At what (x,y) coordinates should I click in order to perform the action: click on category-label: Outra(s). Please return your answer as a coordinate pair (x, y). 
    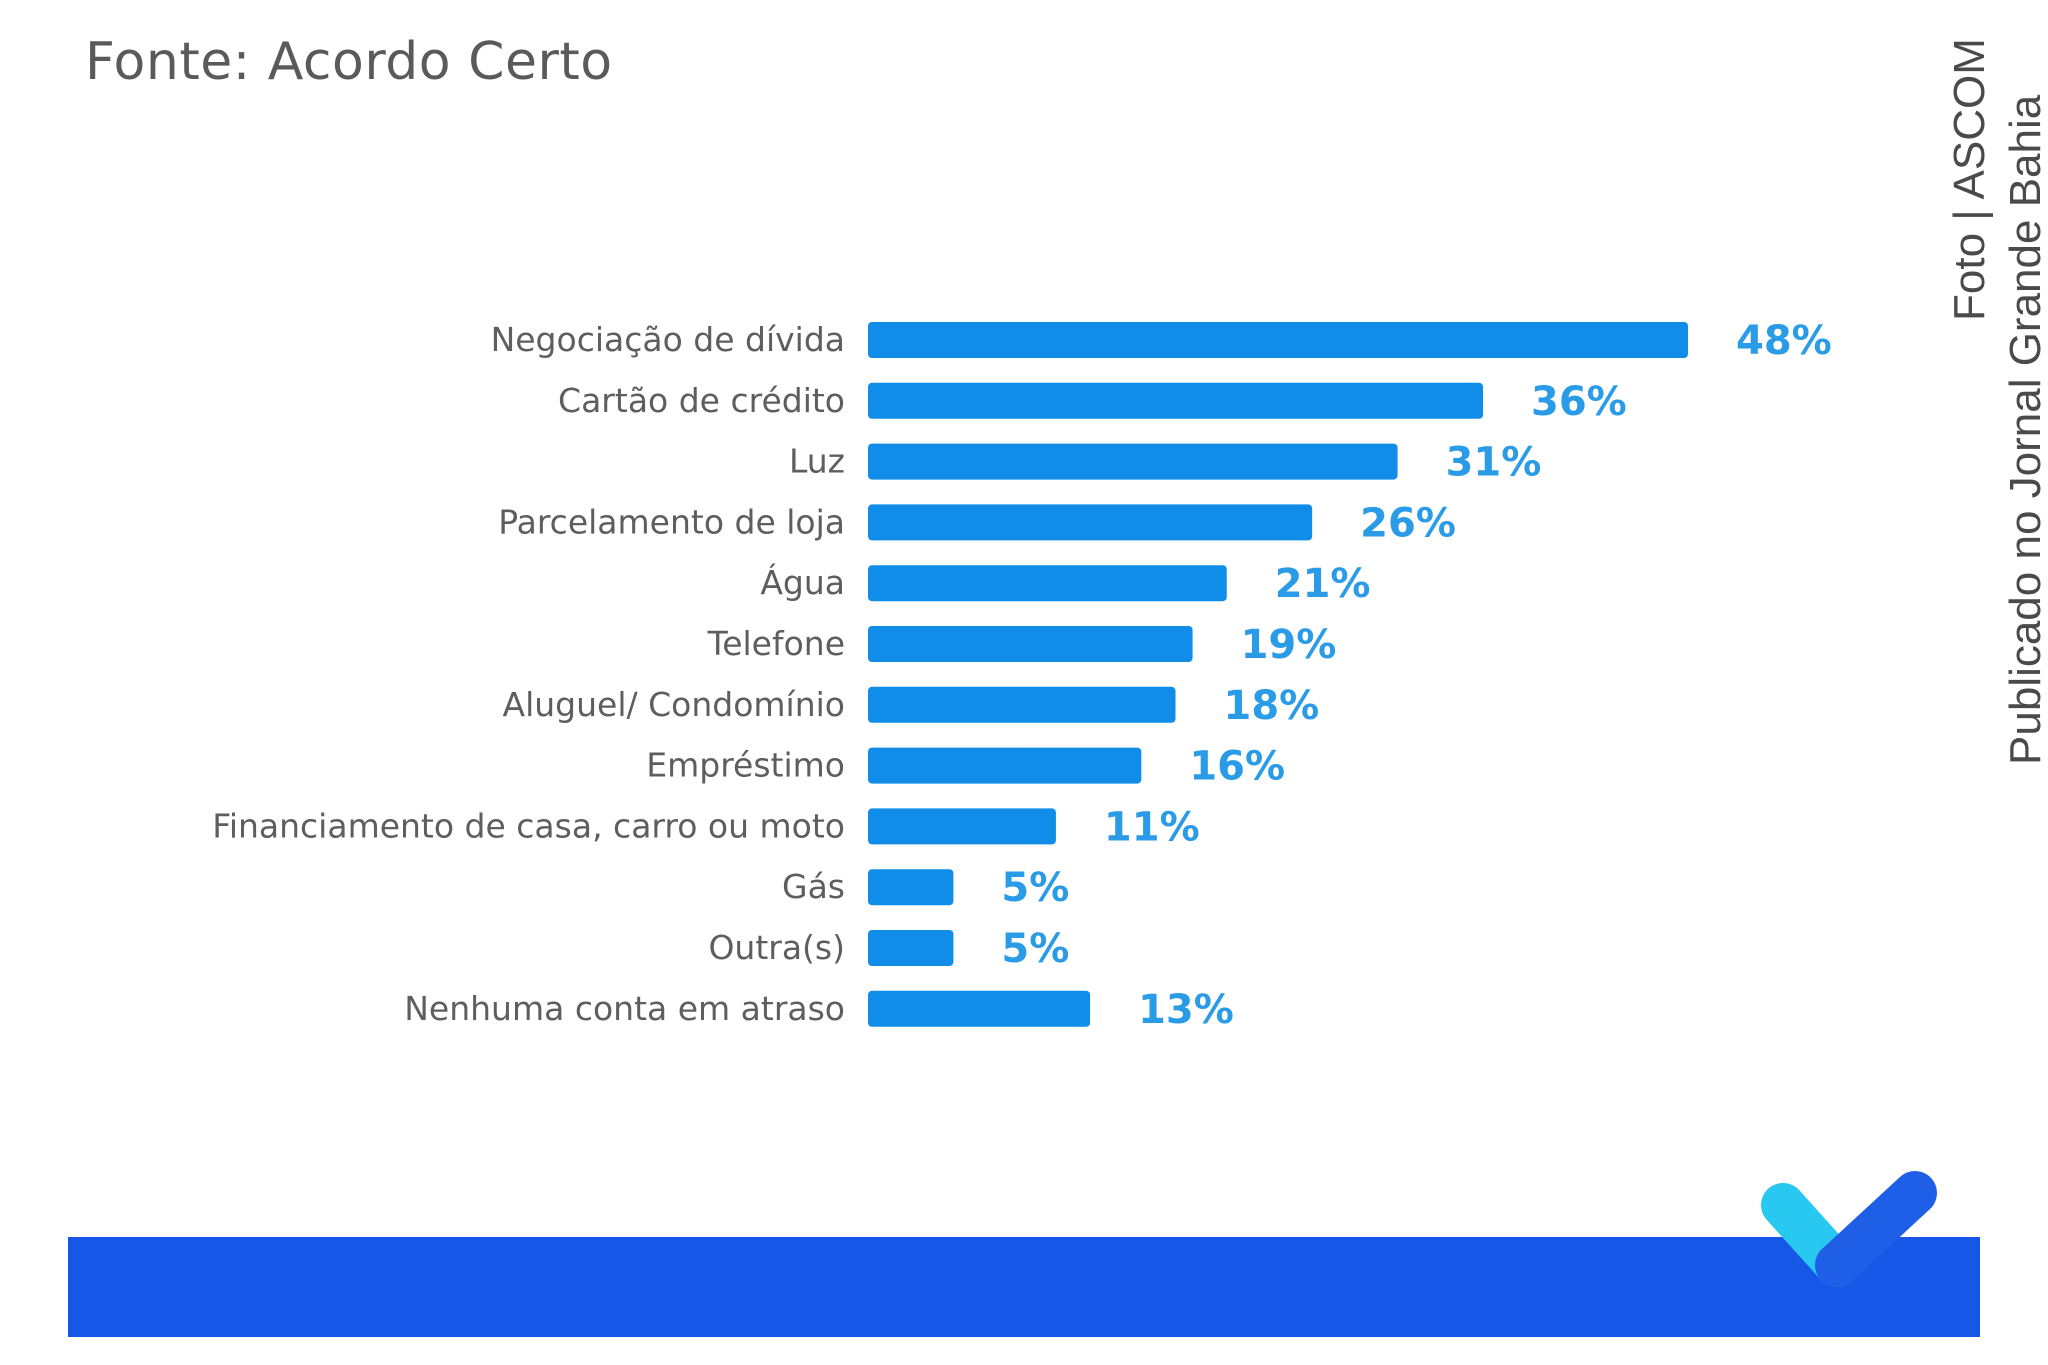
    Looking at the image, I should click on (776, 947).